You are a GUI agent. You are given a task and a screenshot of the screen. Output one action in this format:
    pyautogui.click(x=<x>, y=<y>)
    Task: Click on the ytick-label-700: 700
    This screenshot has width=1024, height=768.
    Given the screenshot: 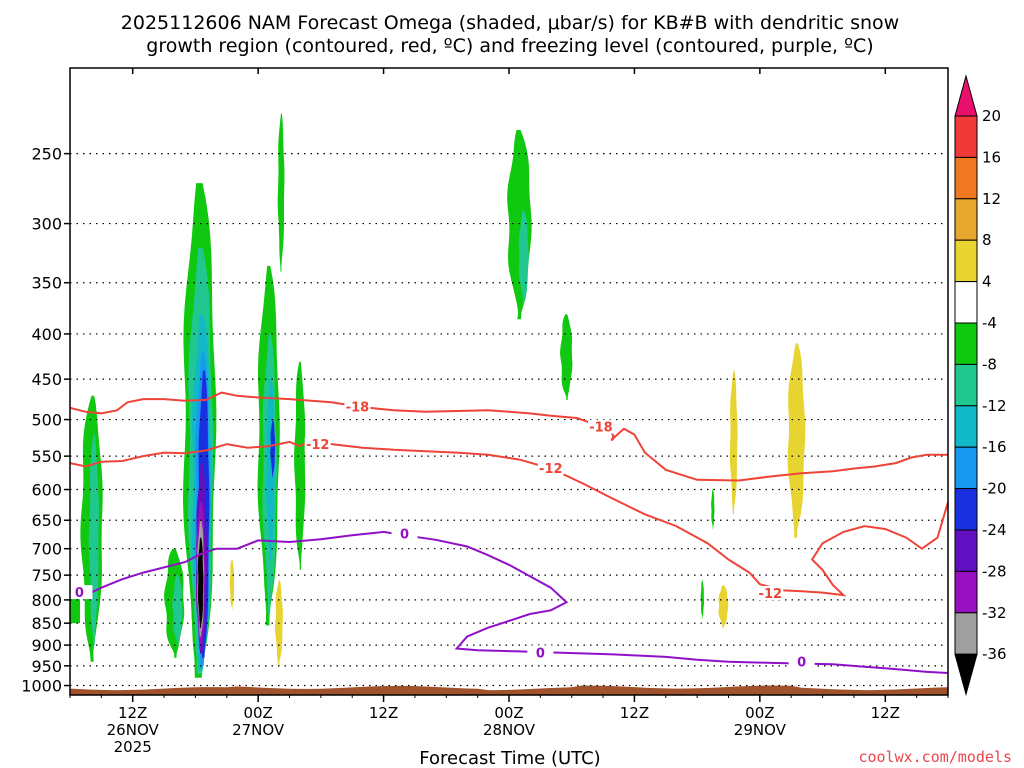 What is the action you would take?
    pyautogui.click(x=46, y=549)
    